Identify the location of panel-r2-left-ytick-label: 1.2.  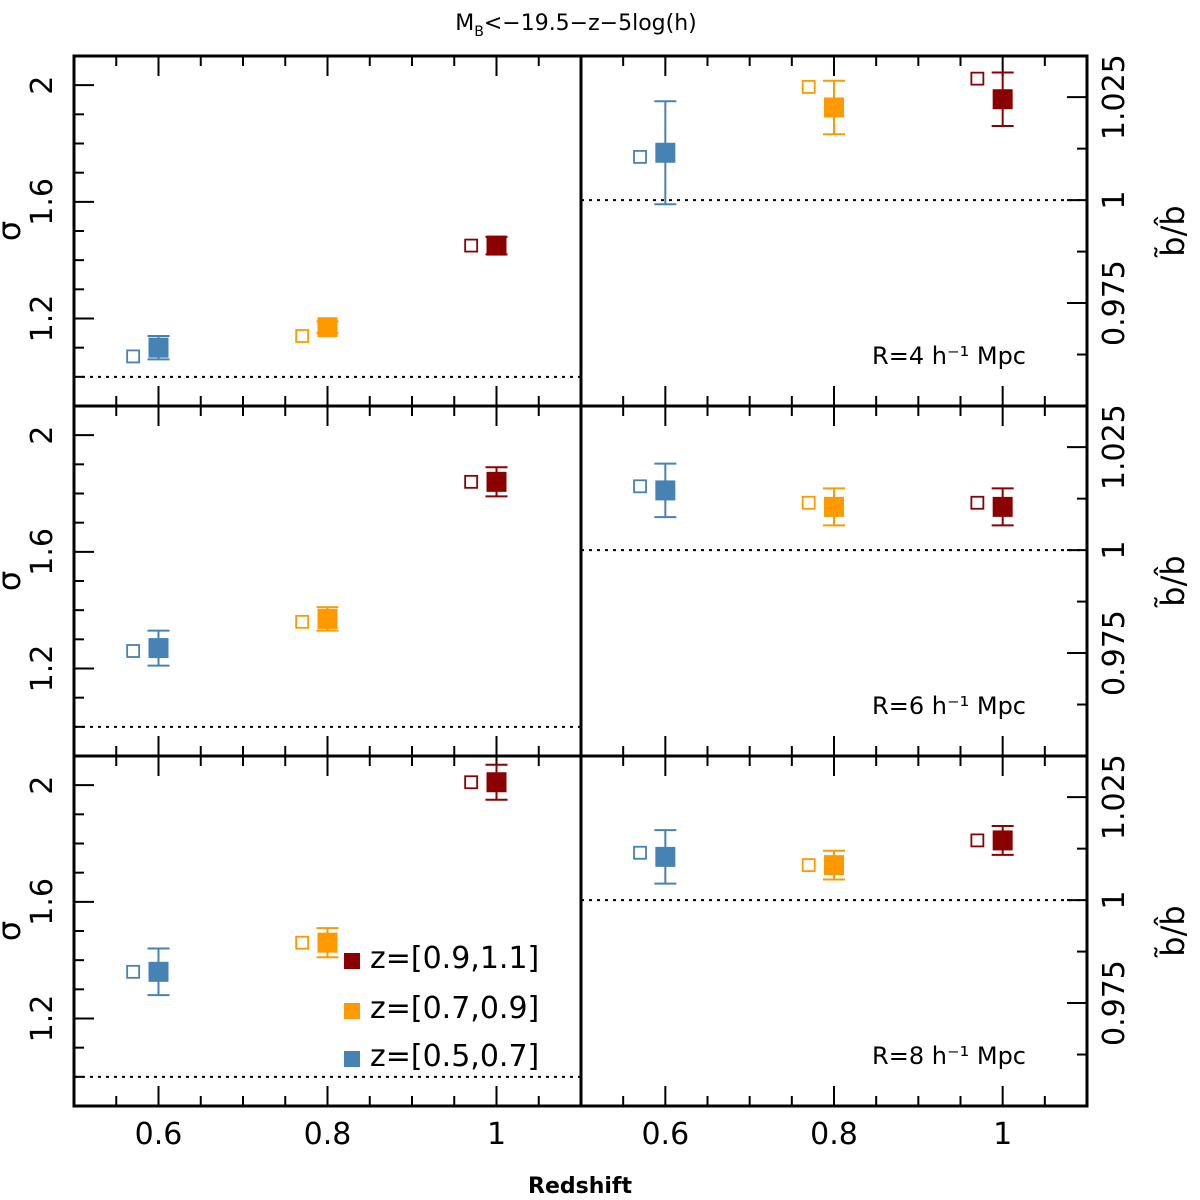
(42, 669).